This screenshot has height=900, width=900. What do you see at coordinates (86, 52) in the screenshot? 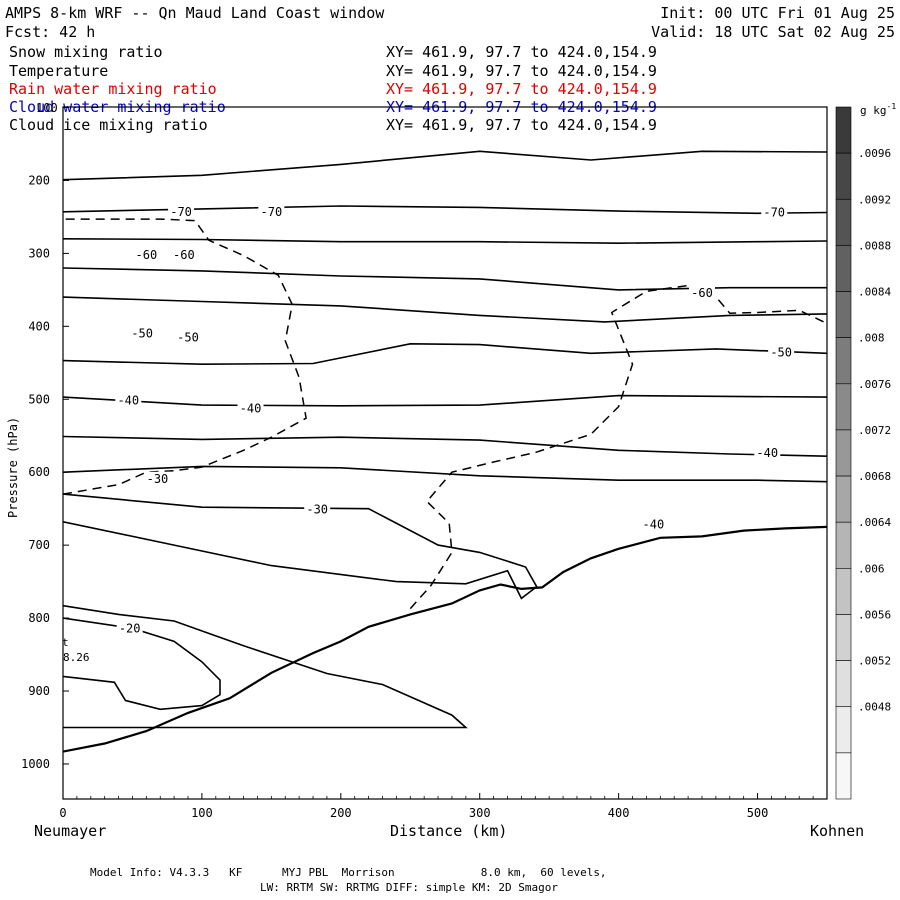
I see `field-name-snow: Snow mixing ratio` at bounding box center [86, 52].